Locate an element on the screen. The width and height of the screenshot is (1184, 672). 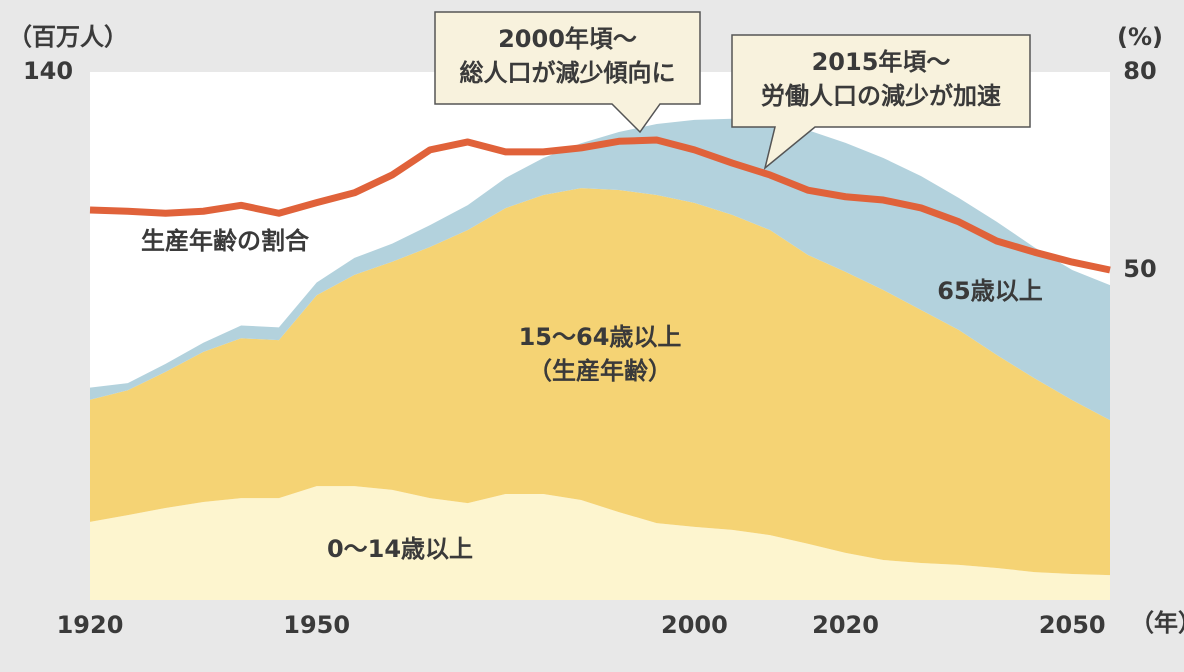
x-axis-label: （年） is located at coordinates (1157, 623).